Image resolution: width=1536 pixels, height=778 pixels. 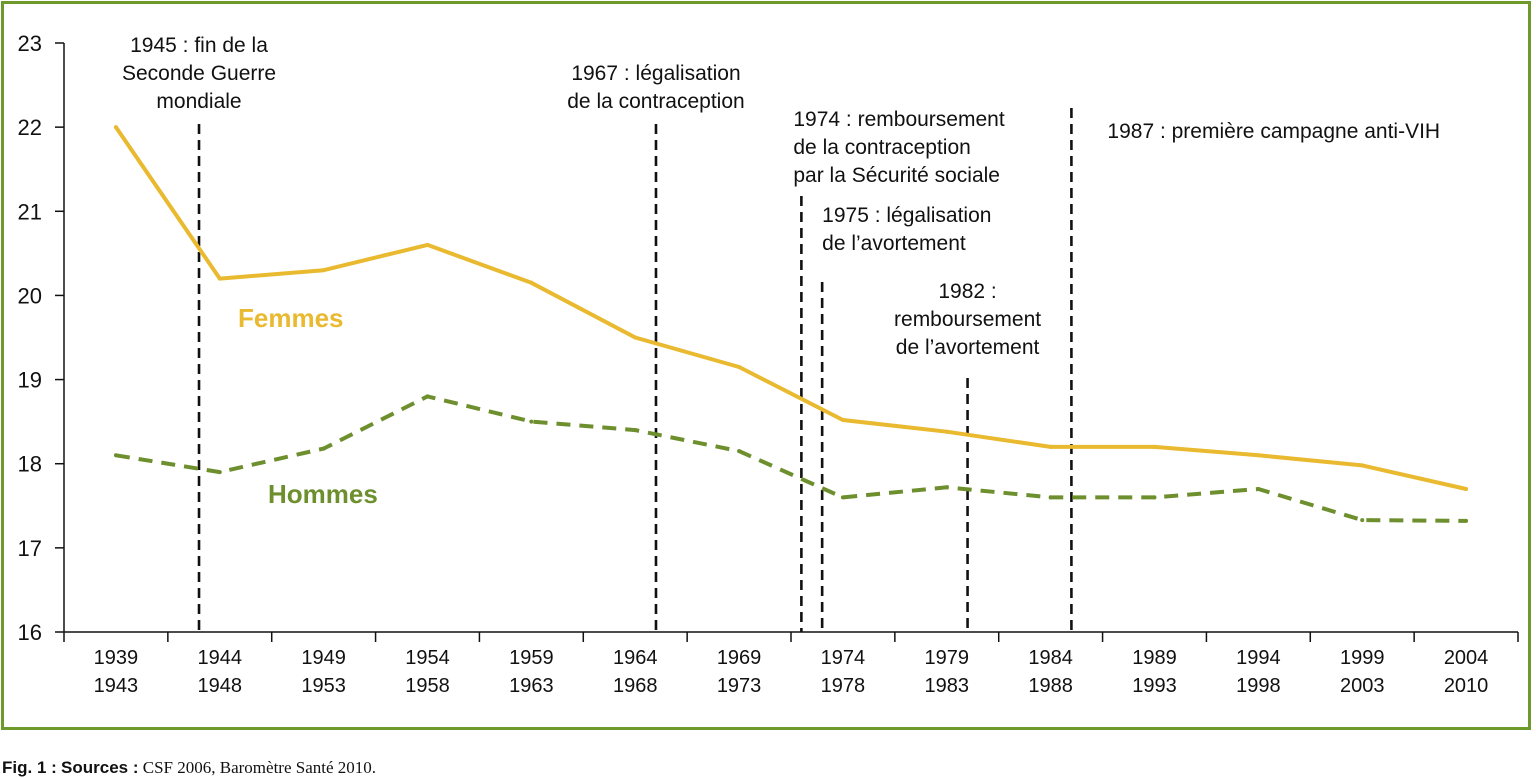 What do you see at coordinates (116, 686) in the screenshot?
I see `x-tick-label: 1943` at bounding box center [116, 686].